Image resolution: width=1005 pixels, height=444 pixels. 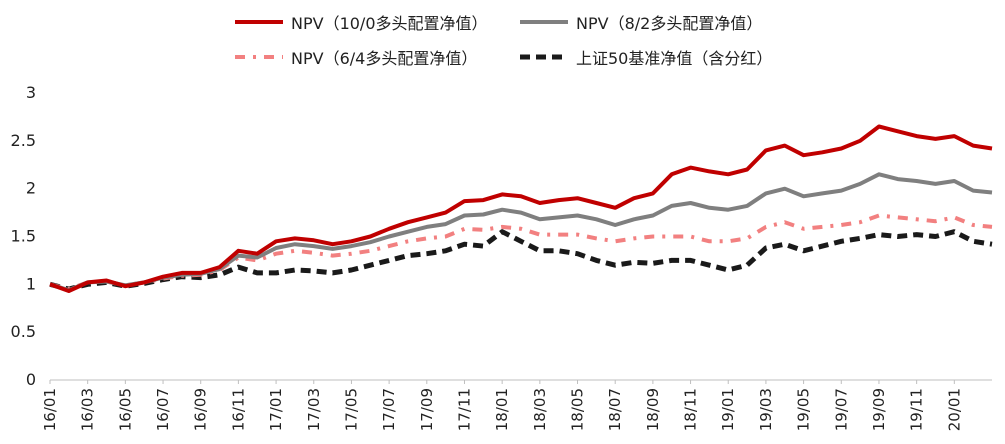 What do you see at coordinates (163, 409) in the screenshot?
I see `x-tick-label: 16/07` at bounding box center [163, 409].